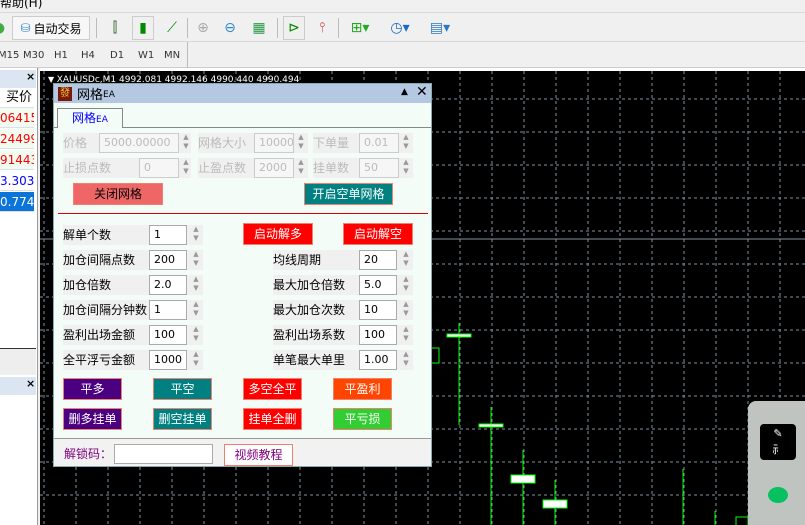  I want to click on price-spinner: ▲ ▼, so click(186, 141).